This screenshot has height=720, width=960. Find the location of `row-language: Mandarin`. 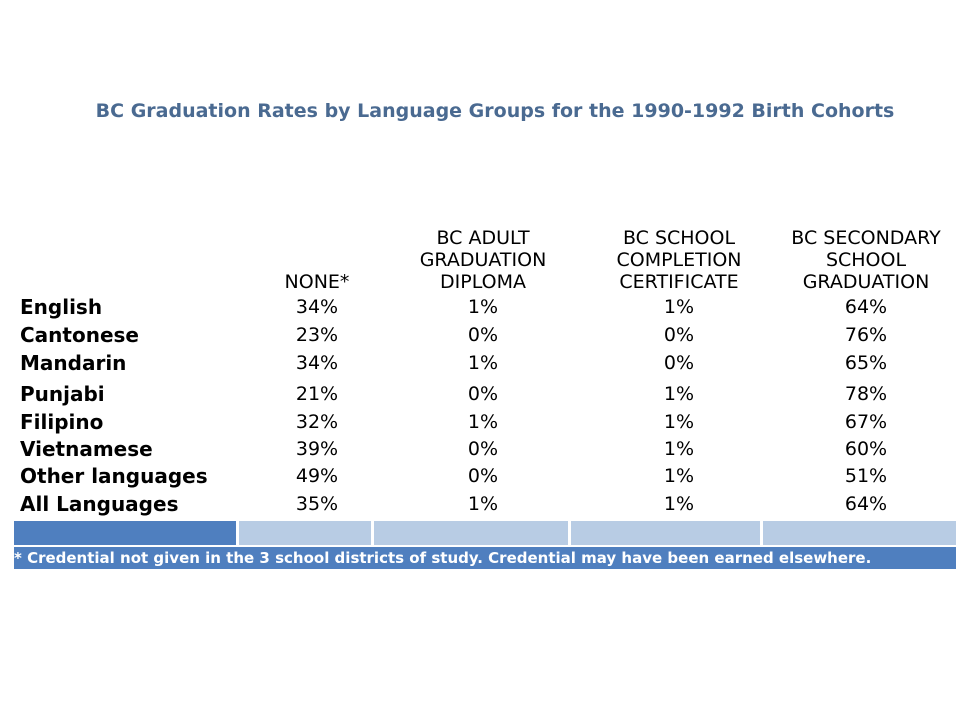

row-language: Mandarin is located at coordinates (73, 363).